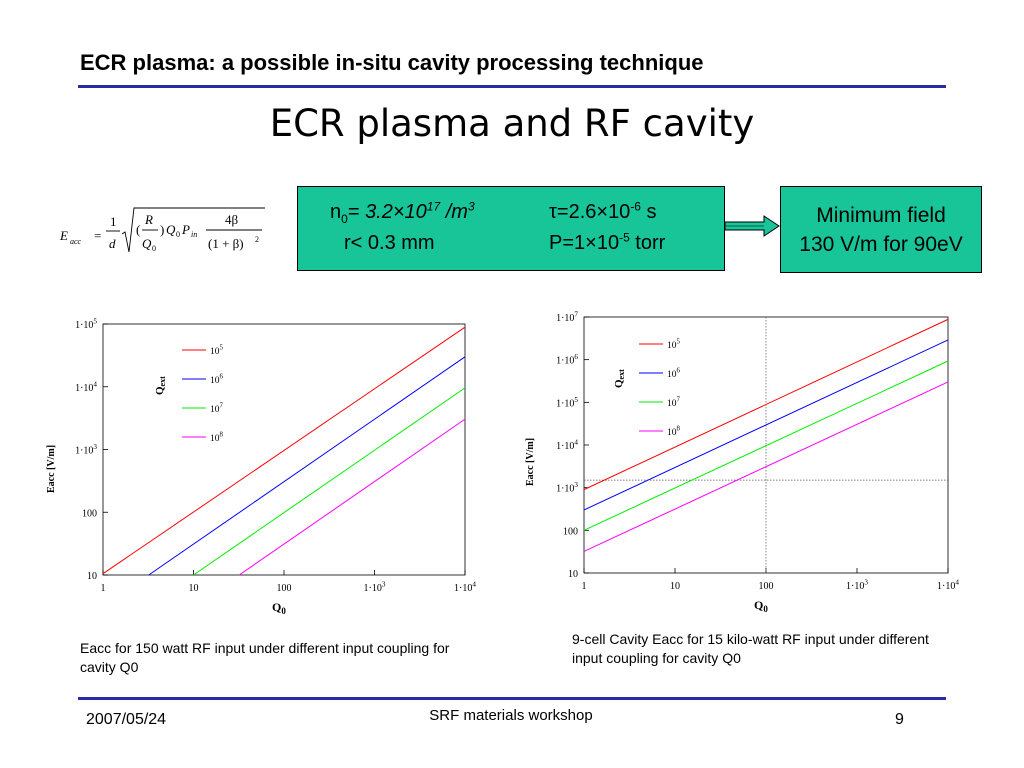 This screenshot has height=768, width=1024. Describe the element at coordinates (389, 243) in the screenshot. I see `radius-text: r< 0.3 mm` at that location.